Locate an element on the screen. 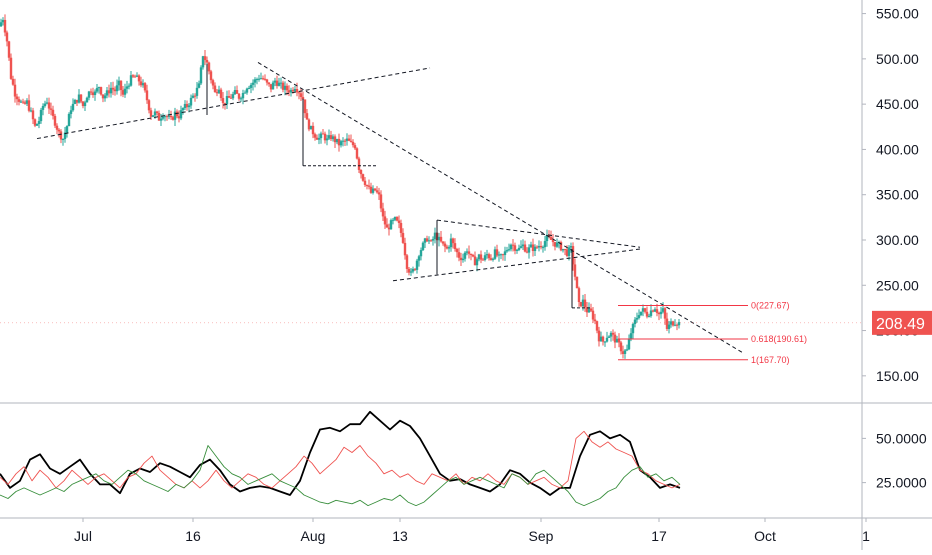  price-tick-label: 450.00 is located at coordinates (897, 104).